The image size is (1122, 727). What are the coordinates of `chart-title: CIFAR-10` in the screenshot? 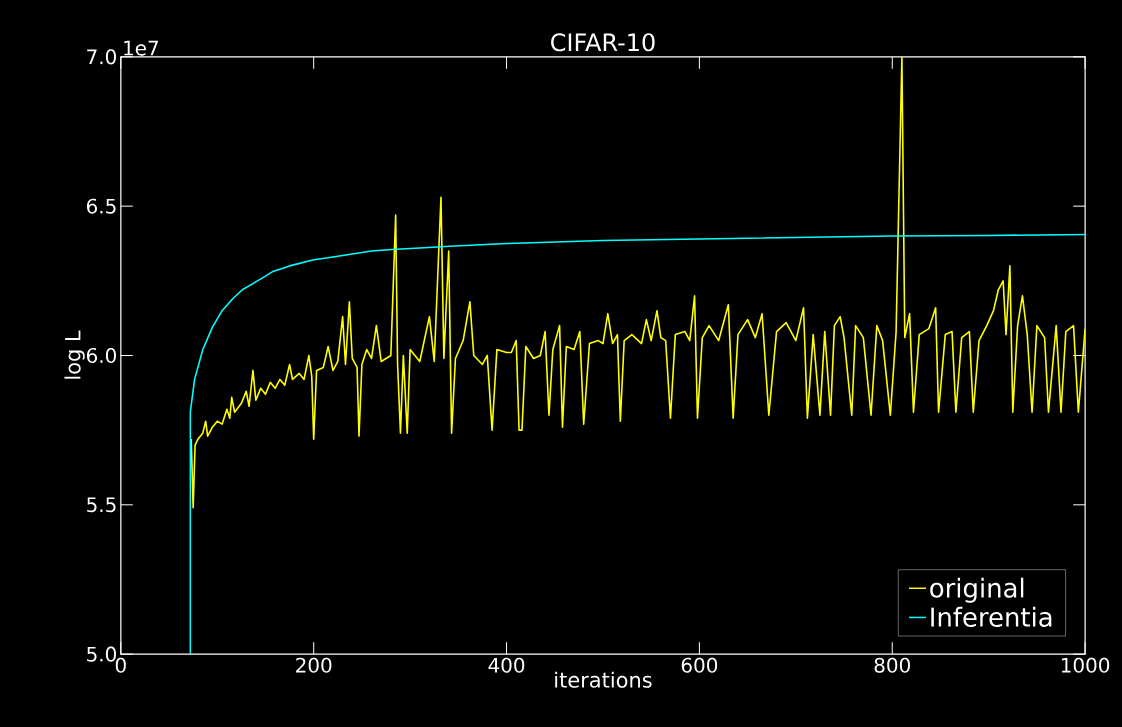 It's located at (603, 42).